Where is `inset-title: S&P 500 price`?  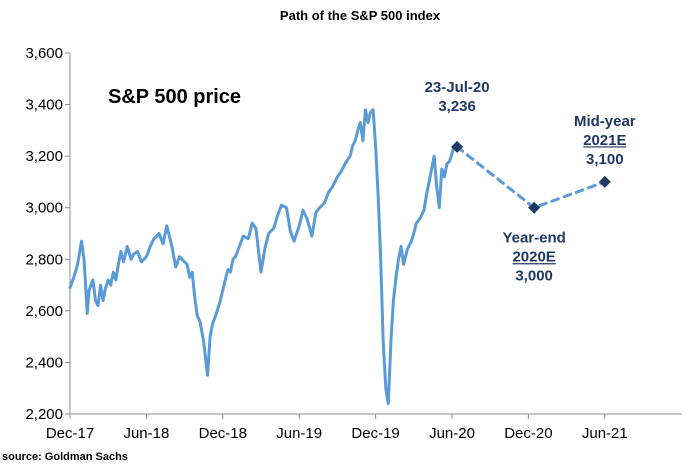
inset-title: S&P 500 price is located at coordinates (174, 97).